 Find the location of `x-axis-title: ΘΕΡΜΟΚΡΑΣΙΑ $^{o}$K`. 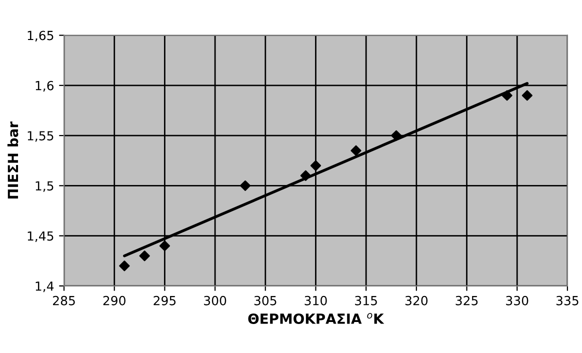

x-axis-title: ΘΕΡΜΟΚΡΑΣΙΑ $^{o}$K is located at coordinates (316, 318).